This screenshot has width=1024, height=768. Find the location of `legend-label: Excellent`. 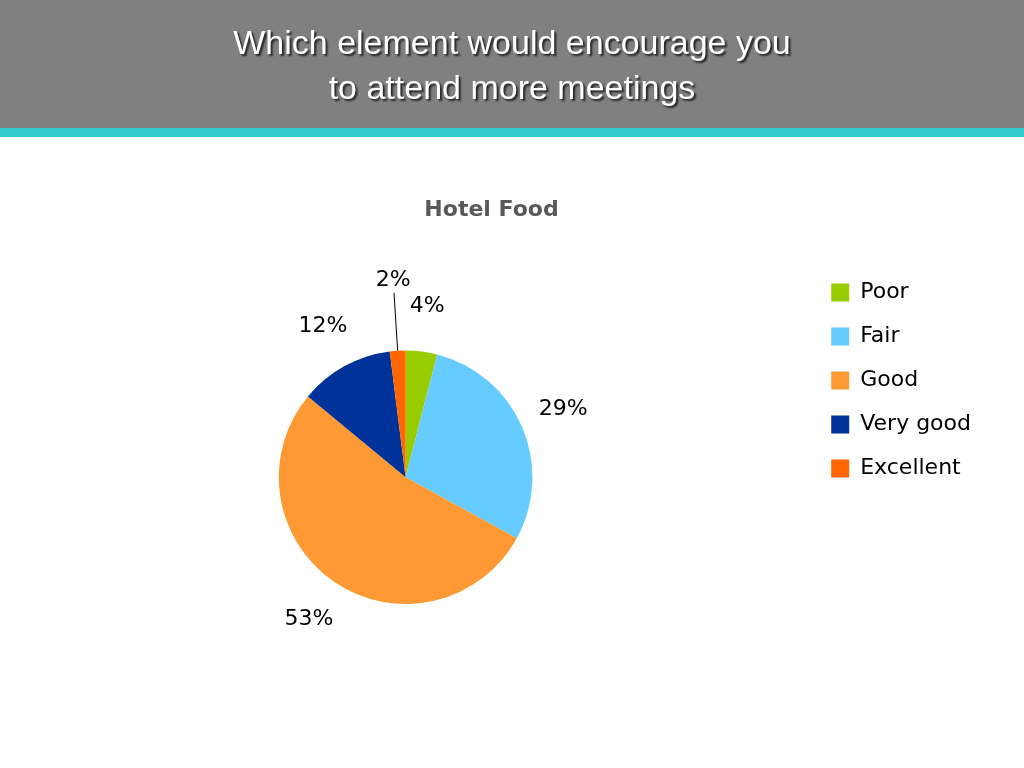

legend-label: Excellent is located at coordinates (911, 467).